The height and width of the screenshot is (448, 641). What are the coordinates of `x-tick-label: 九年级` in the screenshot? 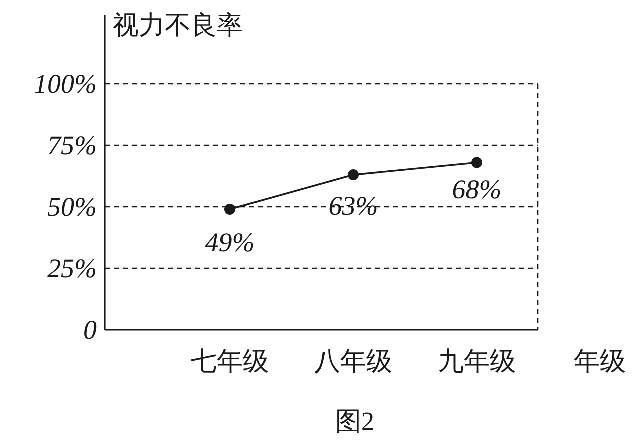 It's located at (477, 361).